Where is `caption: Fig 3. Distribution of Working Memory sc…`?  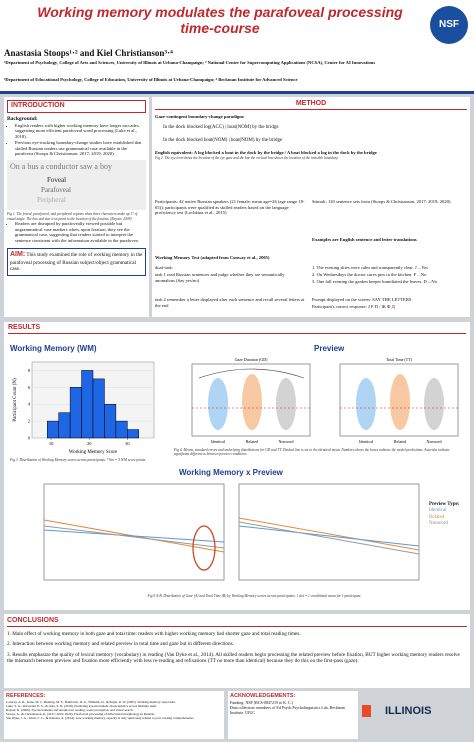 caption: Fig 3. Distribution of Working Memory sc… is located at coordinates (78, 460).